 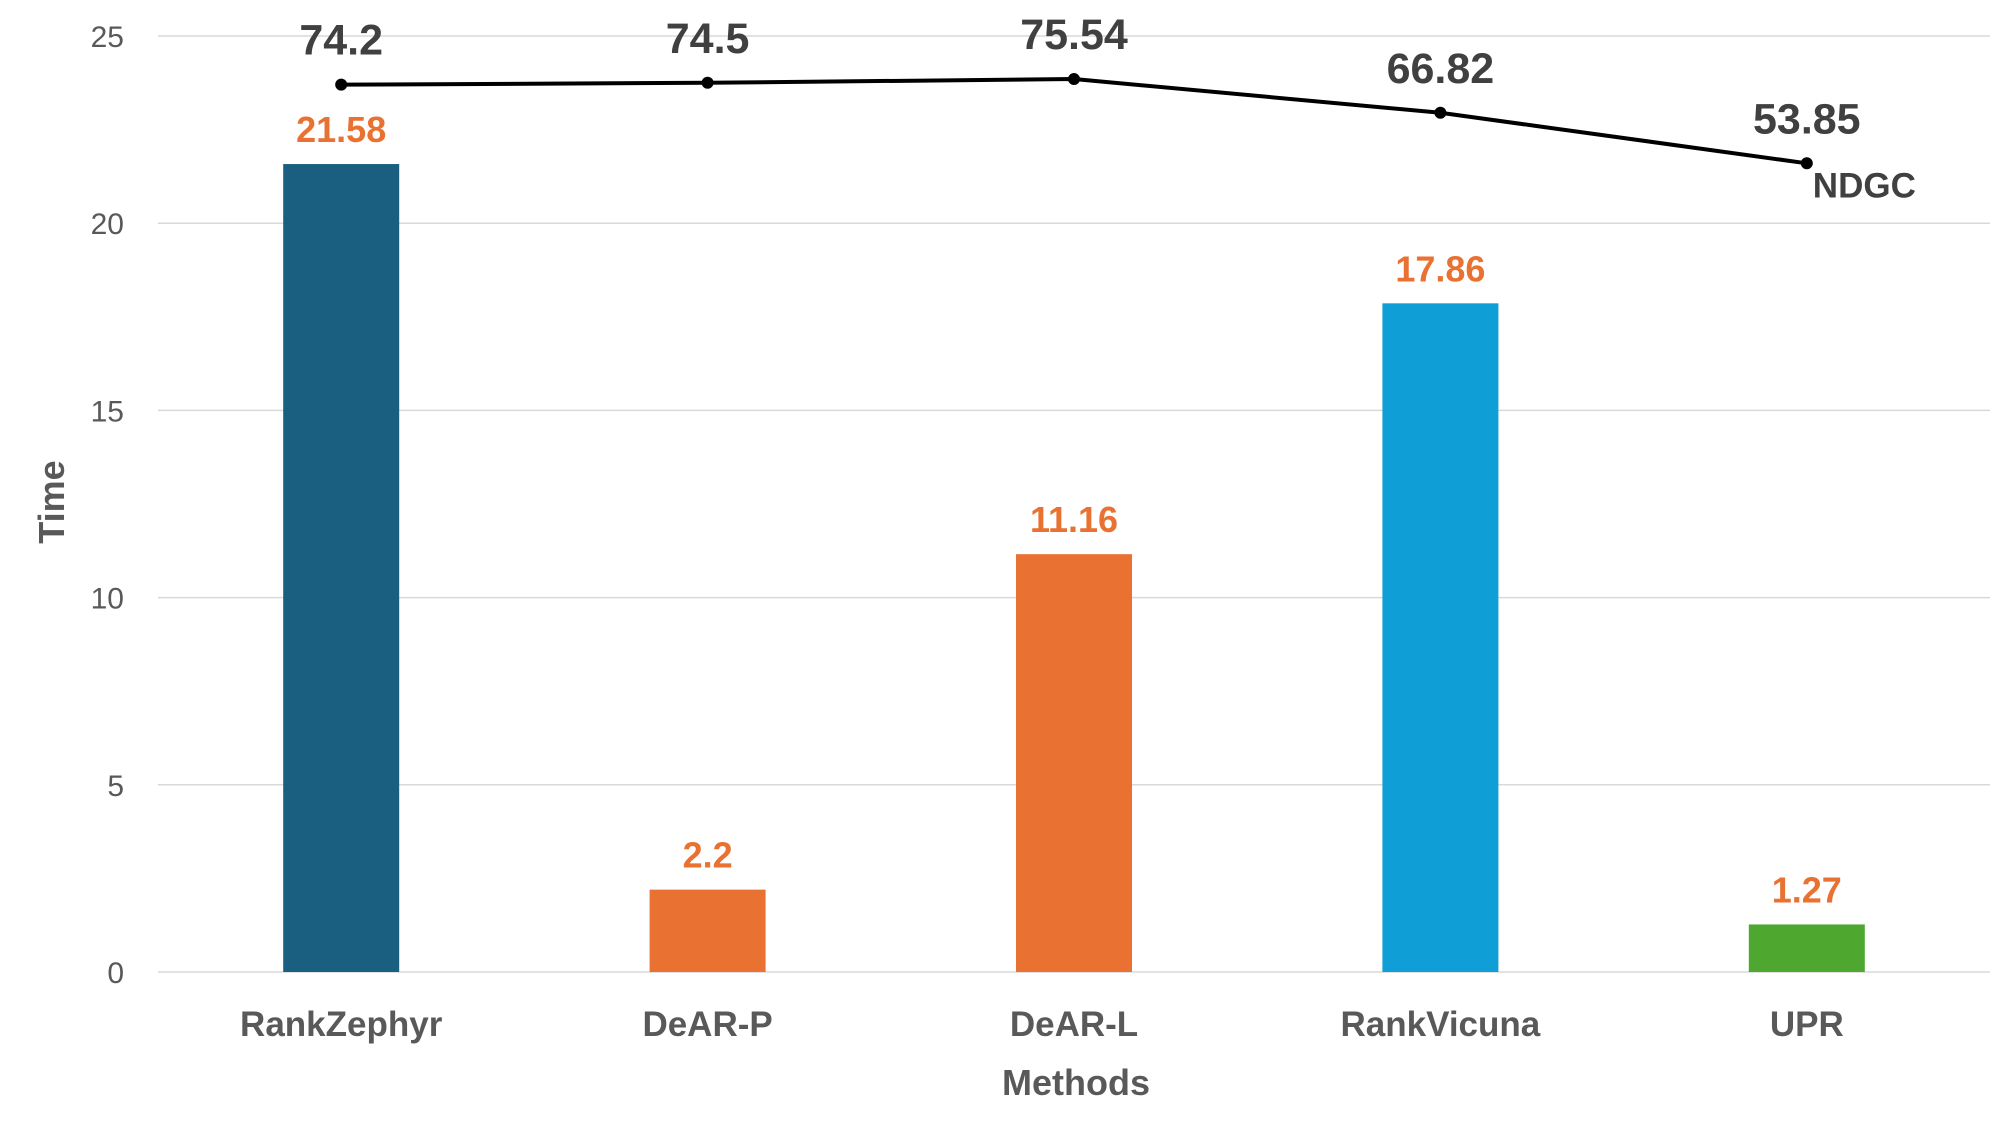 I want to click on y-axis-title: Time, so click(x=51, y=501).